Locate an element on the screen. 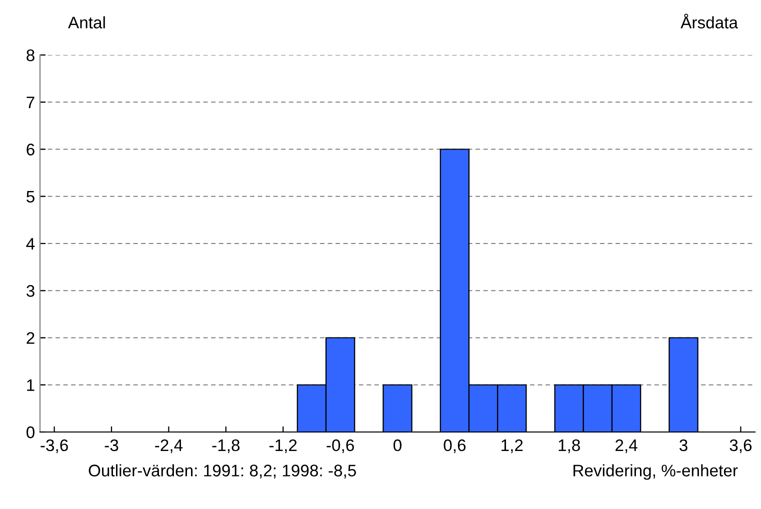 The height and width of the screenshot is (509, 761). x-tick-label: -2,4 is located at coordinates (169, 446).